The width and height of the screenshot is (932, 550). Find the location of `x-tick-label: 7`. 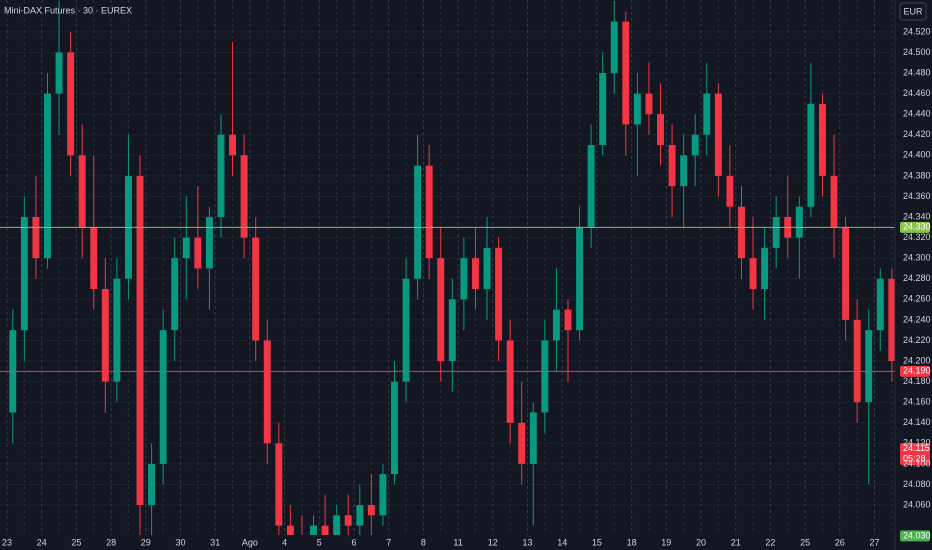

x-tick-label: 7 is located at coordinates (388, 542).